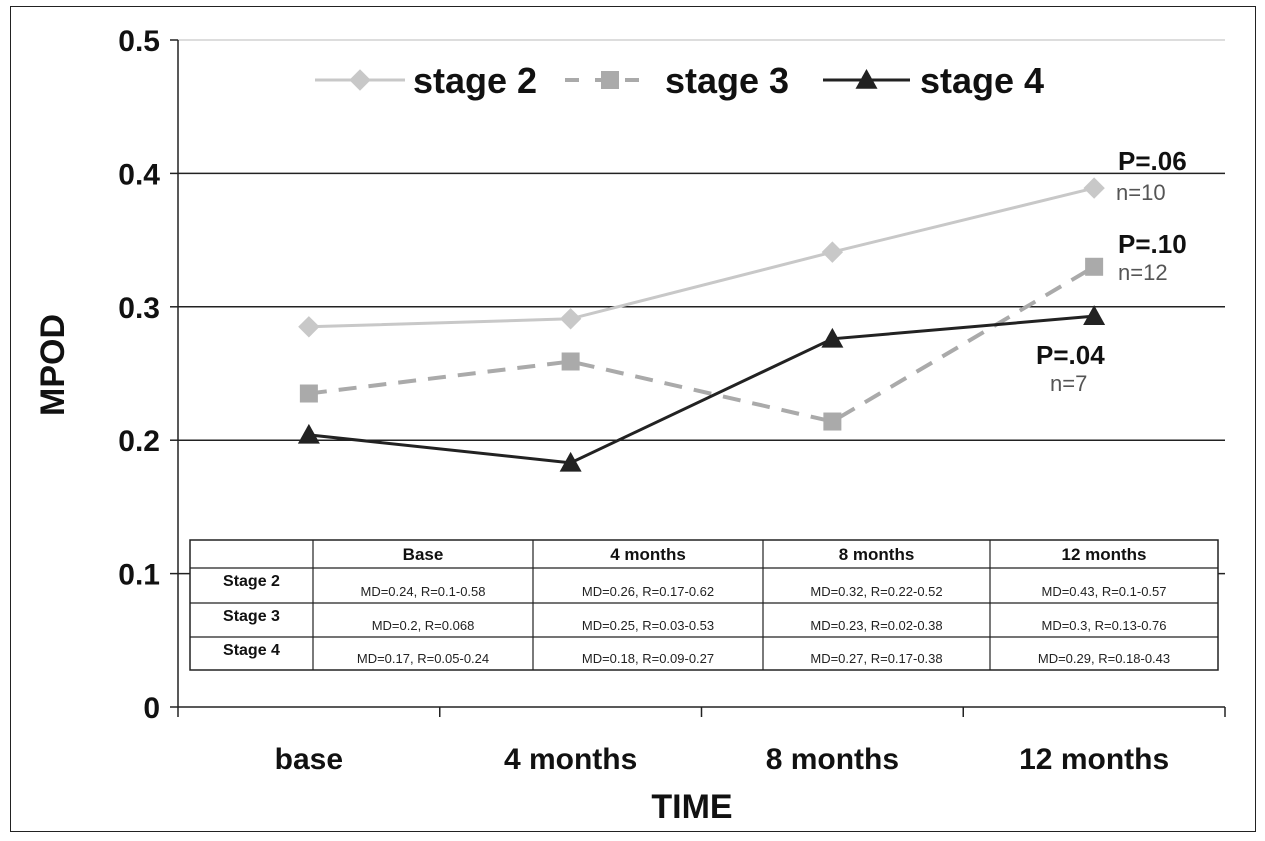  What do you see at coordinates (251, 616) in the screenshot?
I see `table-row-header: Stage 3` at bounding box center [251, 616].